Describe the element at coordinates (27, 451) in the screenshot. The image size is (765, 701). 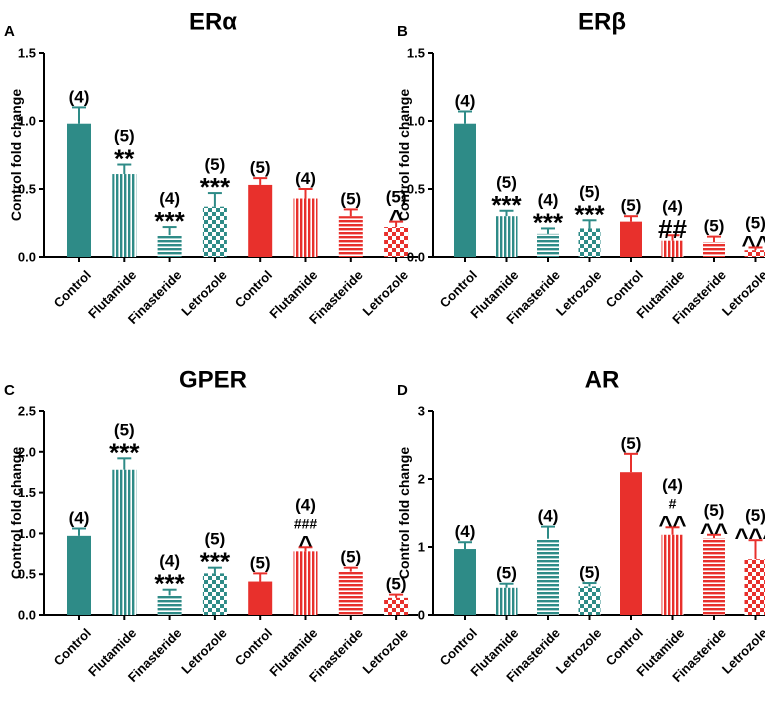
I see `y-tick-label: 2.0` at that location.